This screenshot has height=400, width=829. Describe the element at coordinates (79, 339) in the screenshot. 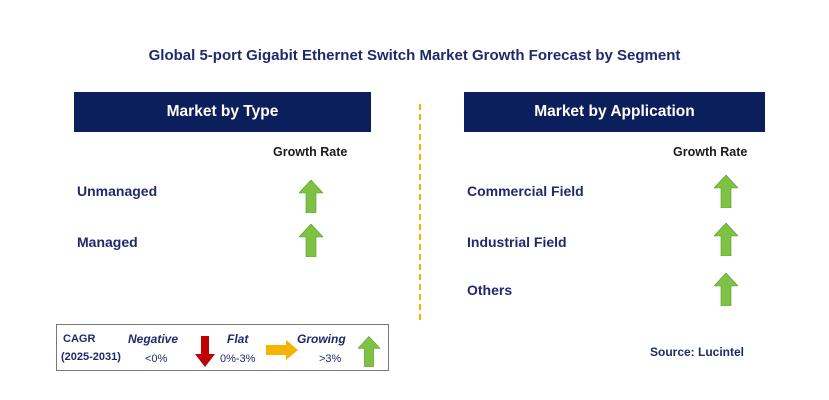

I see `legend-cagr-label: CAGR` at that location.